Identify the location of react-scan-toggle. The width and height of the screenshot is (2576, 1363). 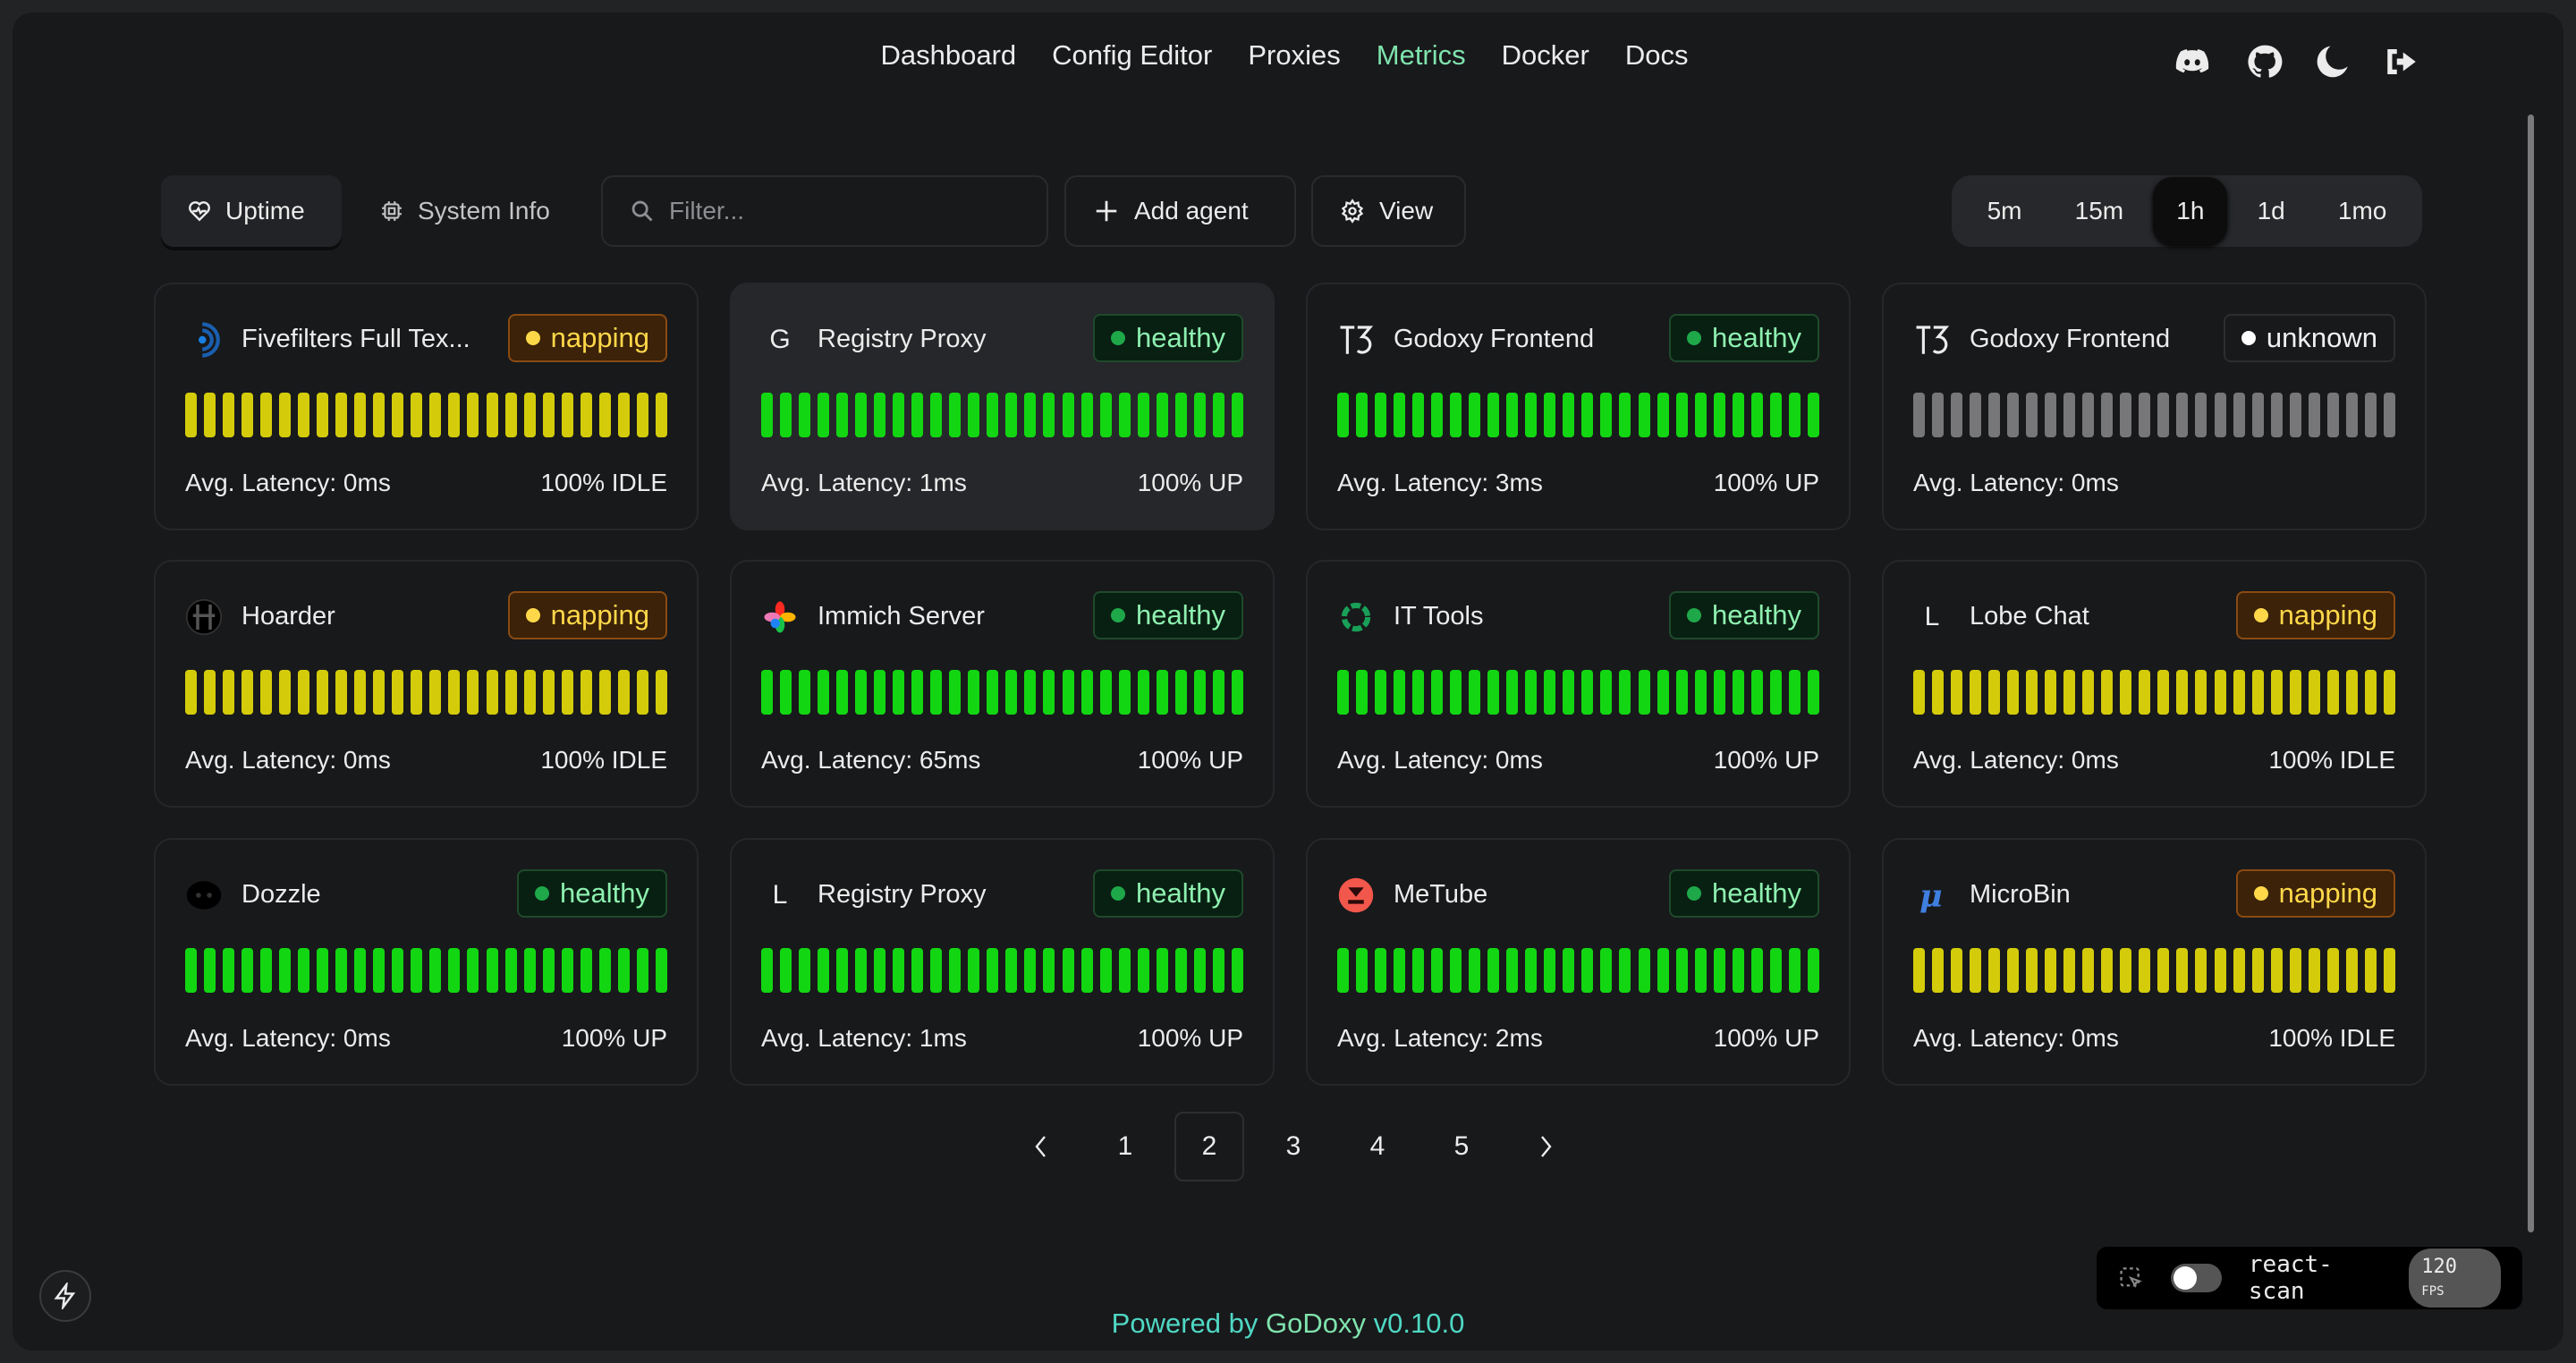
(2196, 1278).